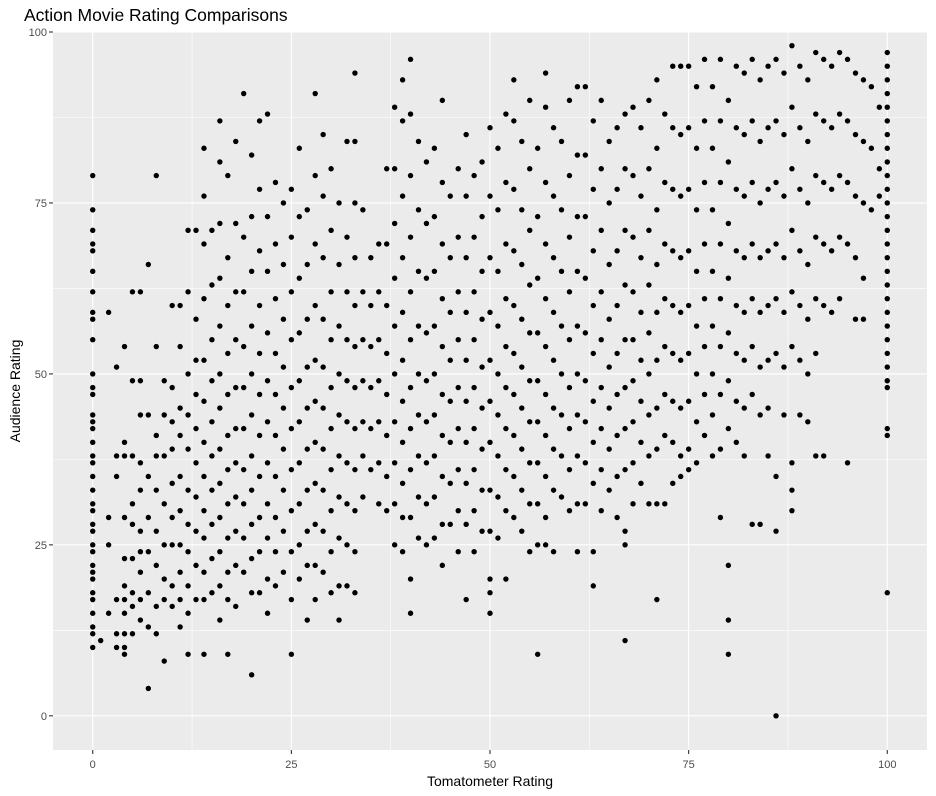 The image size is (936, 796). What do you see at coordinates (41, 204) in the screenshot?
I see `y-tick-label: 75` at bounding box center [41, 204].